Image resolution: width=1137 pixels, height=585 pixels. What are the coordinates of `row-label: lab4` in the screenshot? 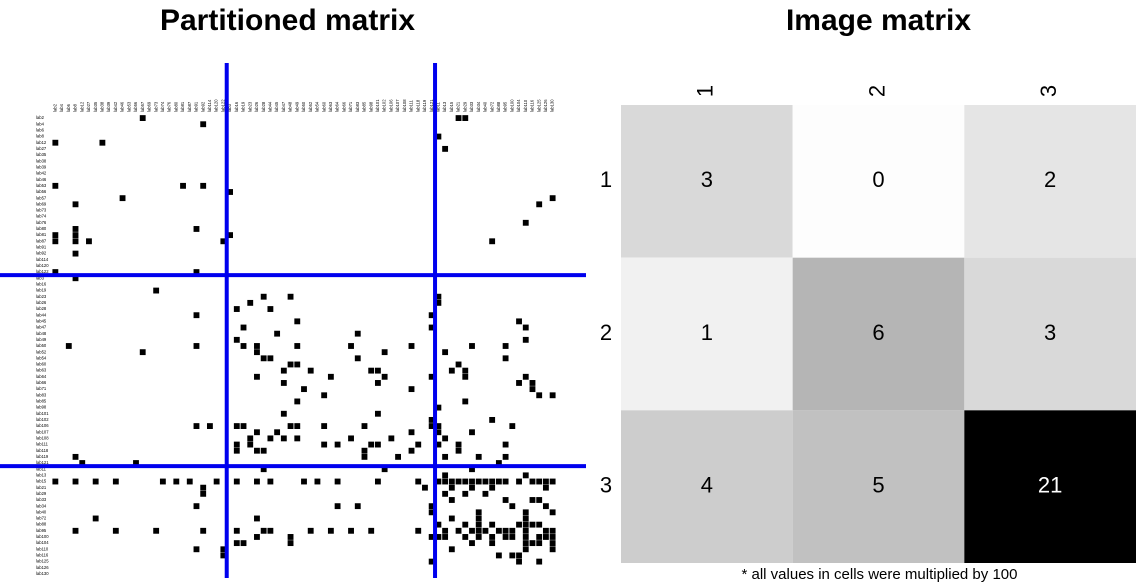 It's located at (40, 123).